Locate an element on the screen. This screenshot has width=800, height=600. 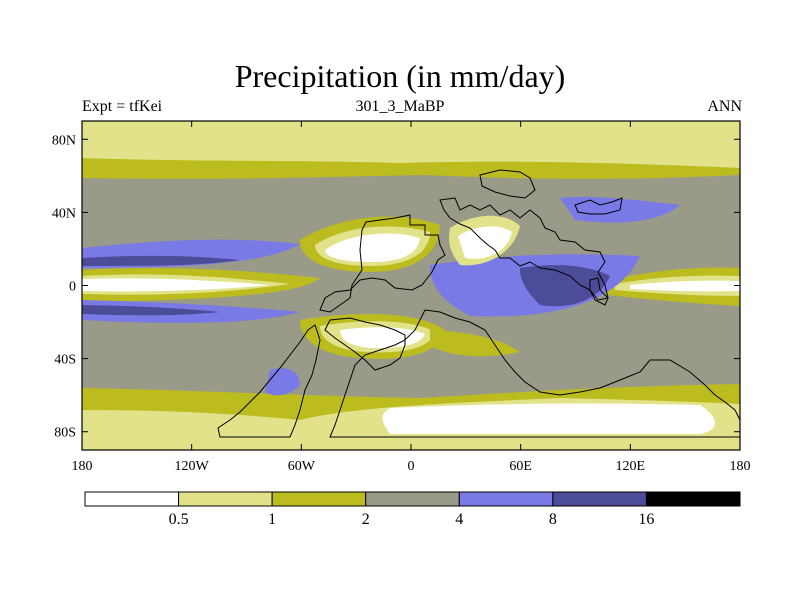
run-label: 301_3_MaBP is located at coordinates (400, 106).